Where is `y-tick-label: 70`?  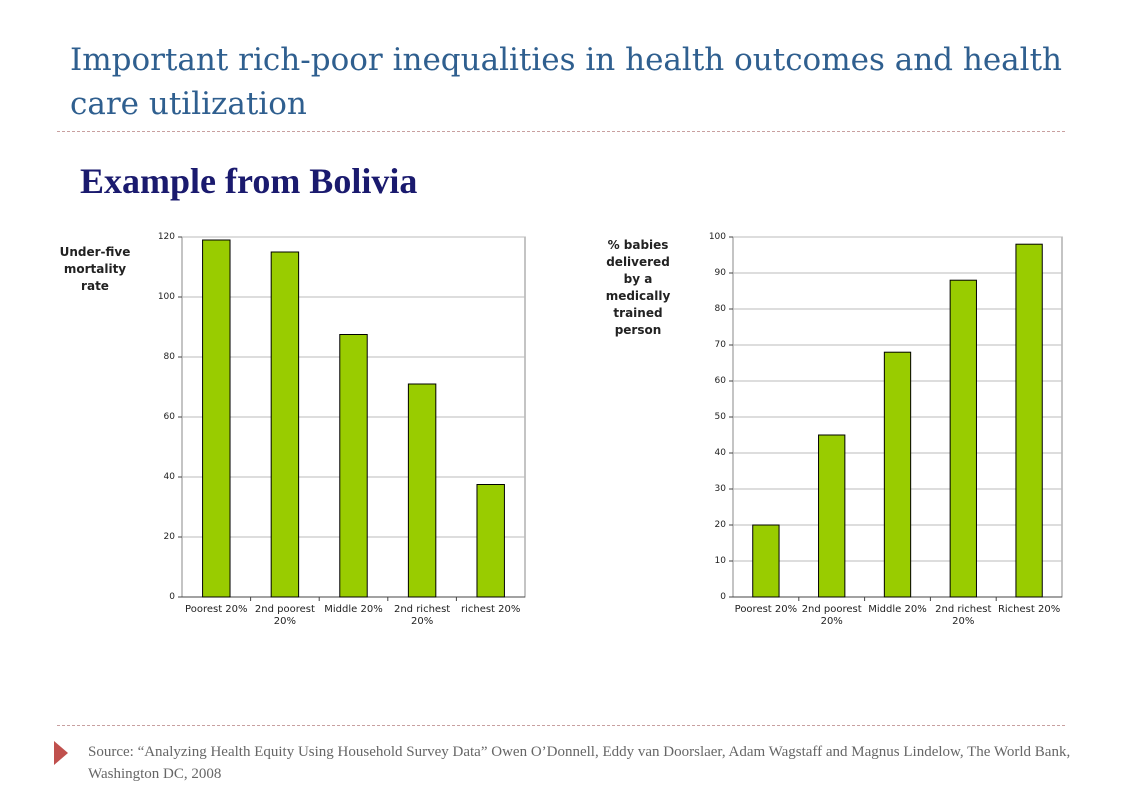
y-tick-label: 70 is located at coordinates (720, 345).